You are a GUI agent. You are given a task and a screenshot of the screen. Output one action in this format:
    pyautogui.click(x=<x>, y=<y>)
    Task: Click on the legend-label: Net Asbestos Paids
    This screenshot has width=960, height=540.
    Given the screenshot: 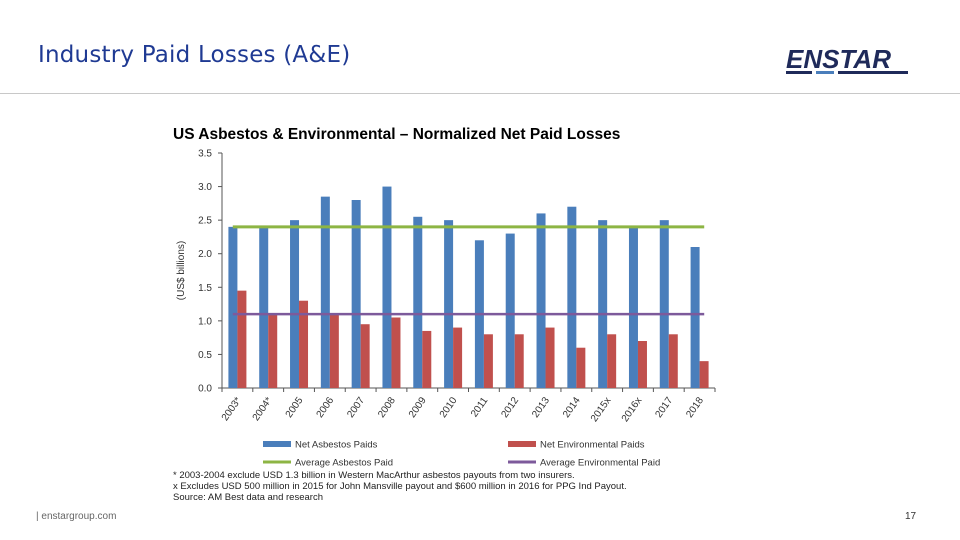 What is the action you would take?
    pyautogui.click(x=336, y=445)
    